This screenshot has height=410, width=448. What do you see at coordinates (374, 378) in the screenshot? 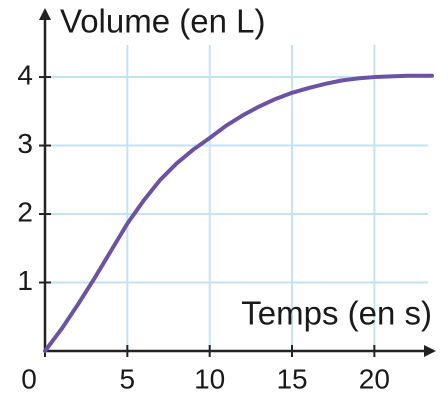
I see `x-tick-label: 20` at bounding box center [374, 378].